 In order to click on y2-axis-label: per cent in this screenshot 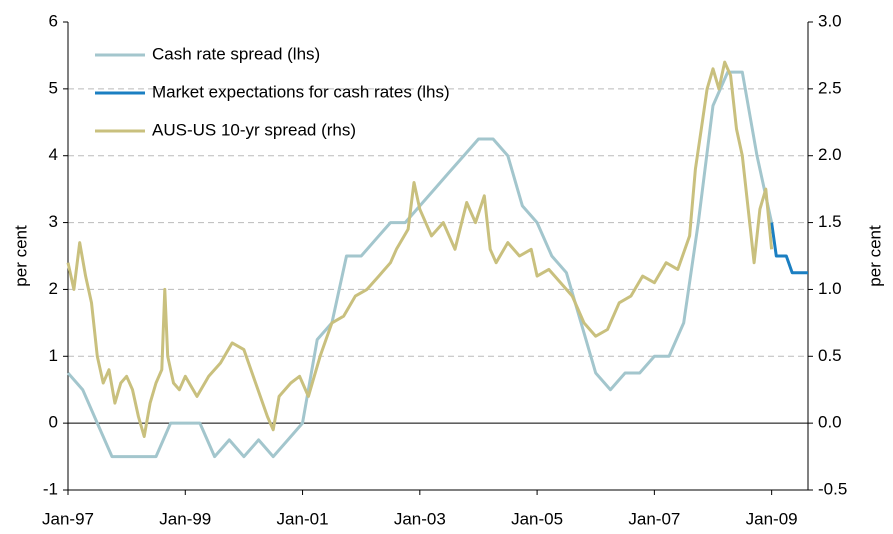, I will do `click(874, 256)`.